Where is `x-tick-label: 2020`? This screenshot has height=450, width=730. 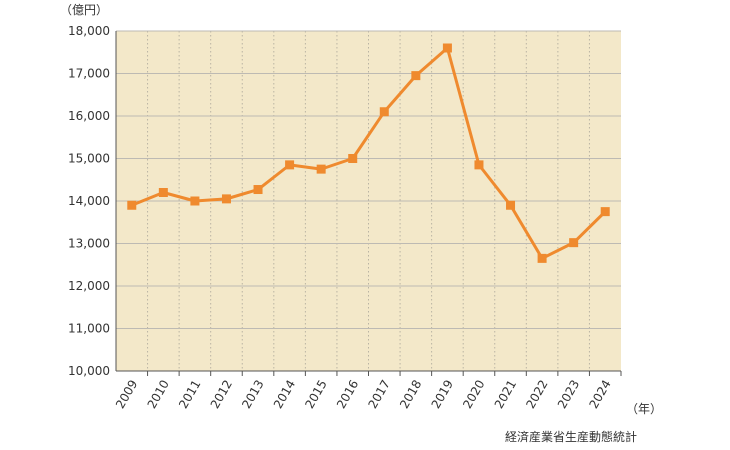 x-tick-label: 2020 is located at coordinates (473, 394).